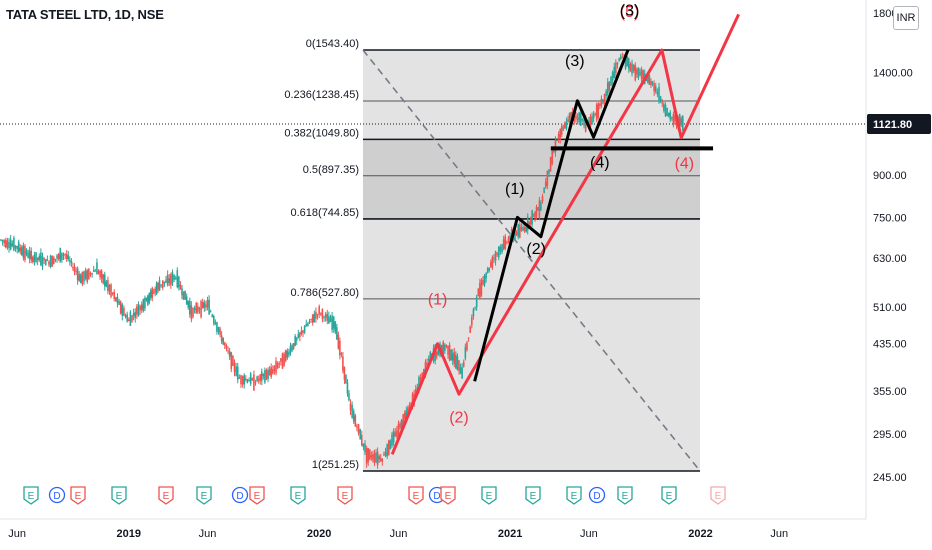  I want to click on time-tick-label: Jun, so click(208, 534).